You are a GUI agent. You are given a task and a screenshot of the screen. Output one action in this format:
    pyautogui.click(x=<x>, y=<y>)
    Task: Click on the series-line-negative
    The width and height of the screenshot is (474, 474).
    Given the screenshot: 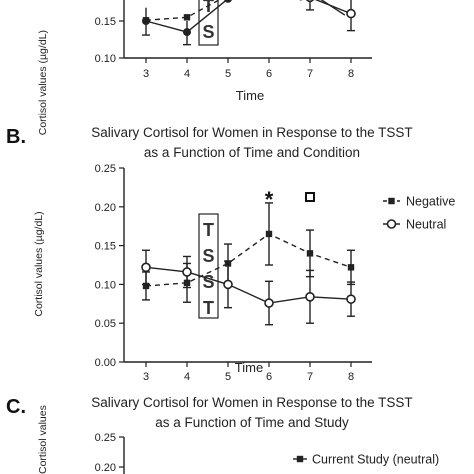 What is the action you would take?
    pyautogui.click(x=248, y=260)
    